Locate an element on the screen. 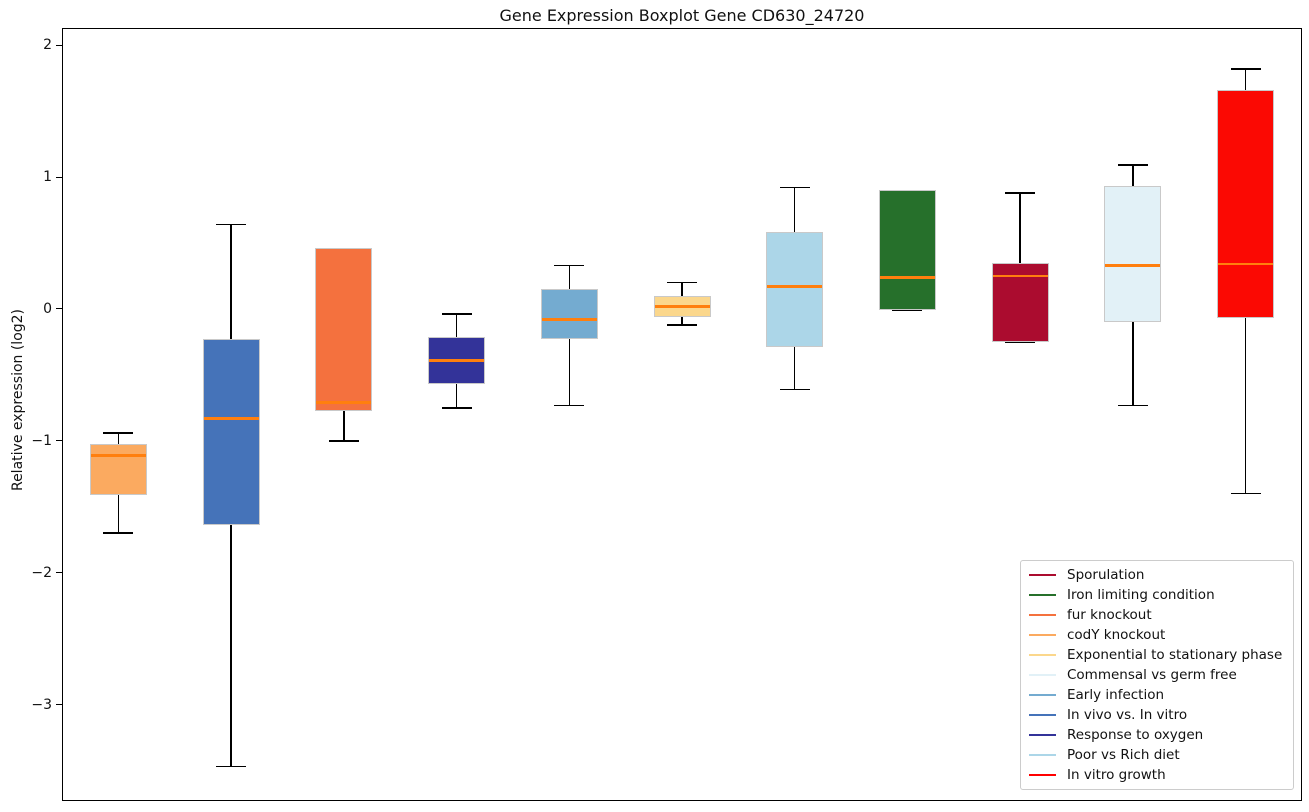  legend-item-label: Commensal vs germ free is located at coordinates (1152, 675).